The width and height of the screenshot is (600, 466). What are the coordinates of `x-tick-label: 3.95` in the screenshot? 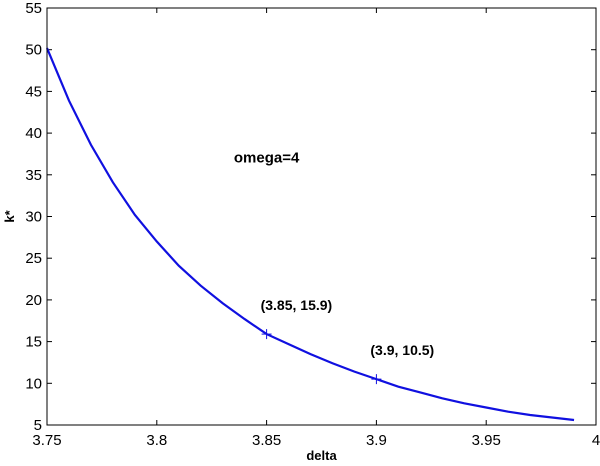 It's located at (486, 440).